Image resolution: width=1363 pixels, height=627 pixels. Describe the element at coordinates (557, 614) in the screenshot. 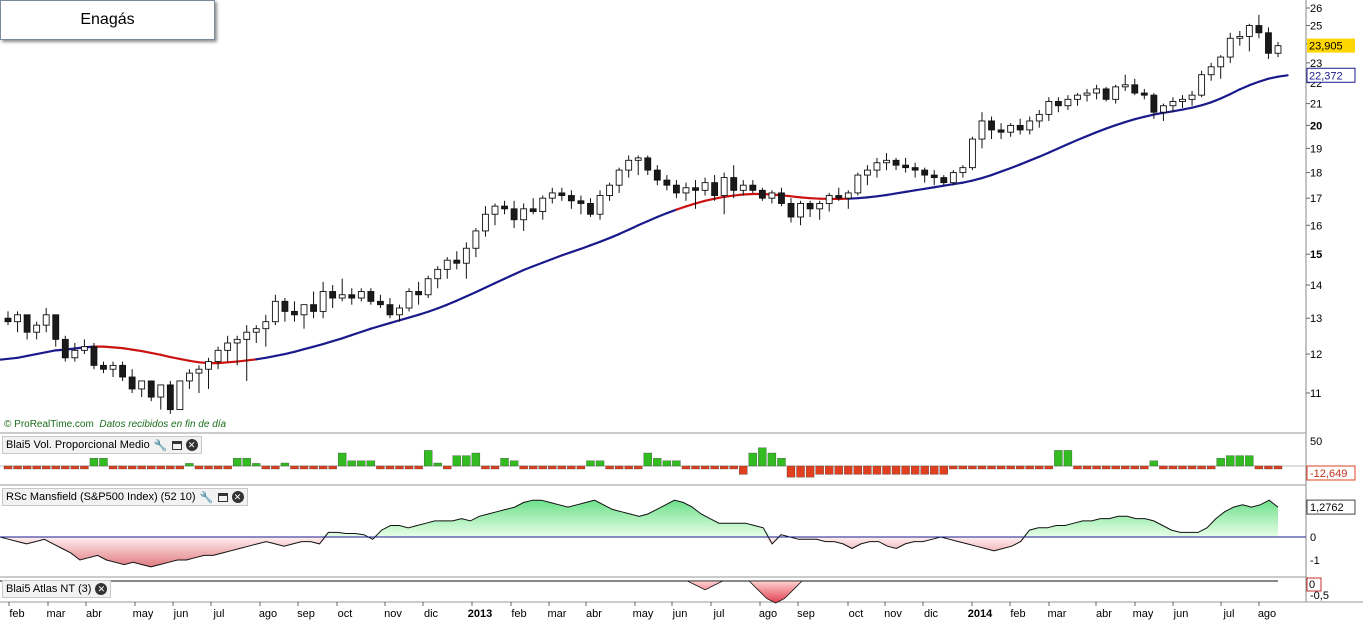

I see `x-tick-label: mar` at that location.